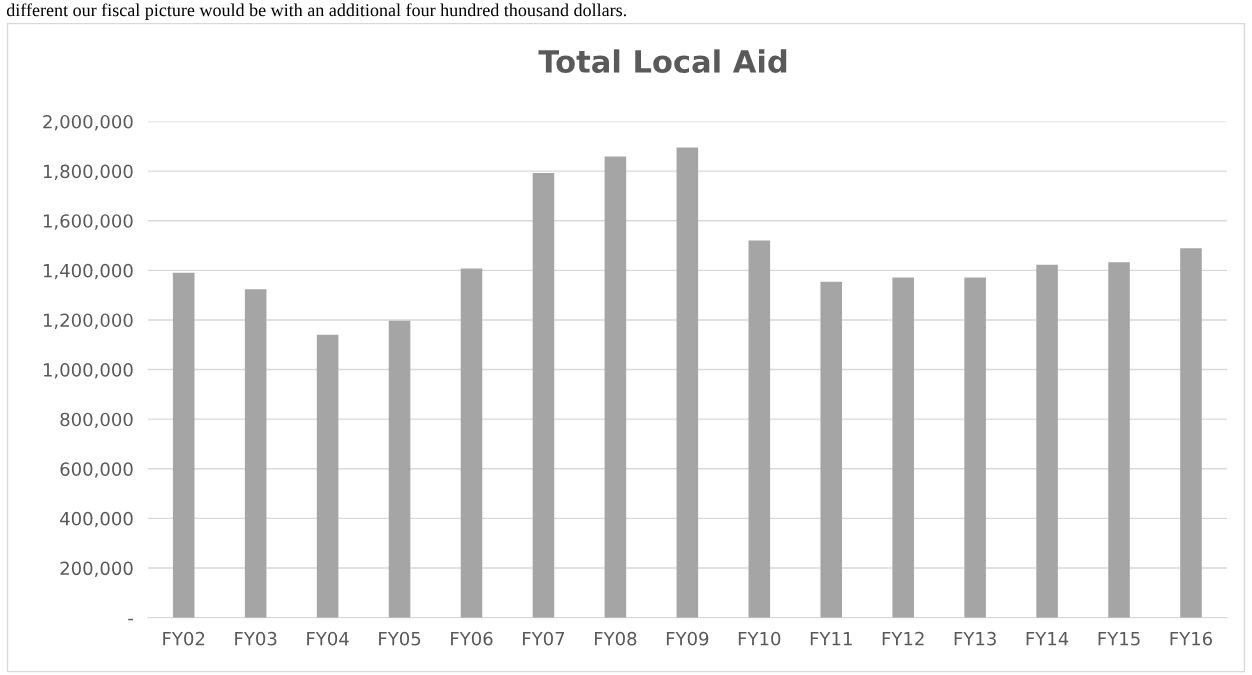 This screenshot has height=675, width=1252. Describe the element at coordinates (96, 420) in the screenshot. I see `y-tick-label: 800,000` at that location.